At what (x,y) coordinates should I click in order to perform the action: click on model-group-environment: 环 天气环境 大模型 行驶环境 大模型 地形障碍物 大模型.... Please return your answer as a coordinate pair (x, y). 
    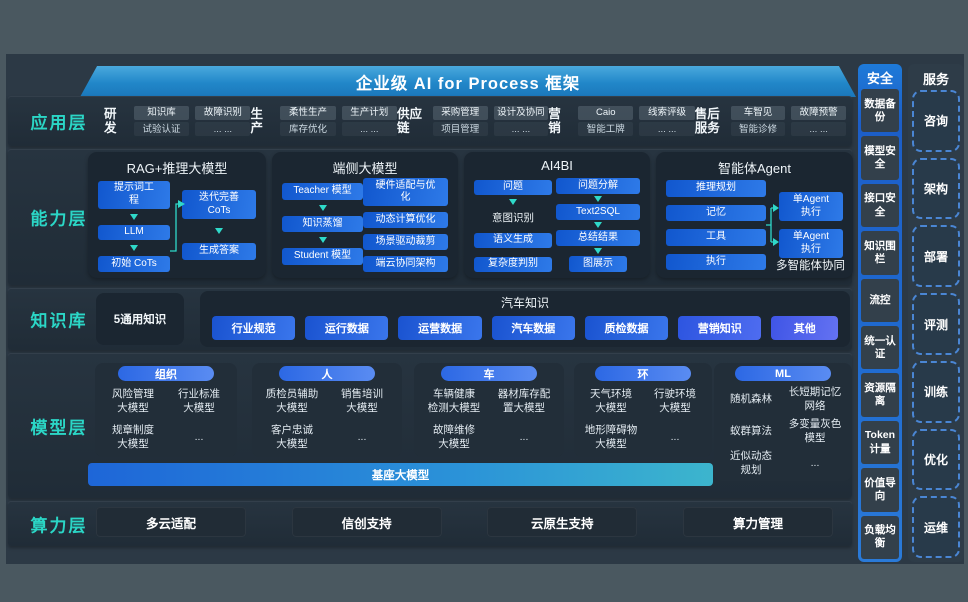
    Looking at the image, I should click on (643, 410).